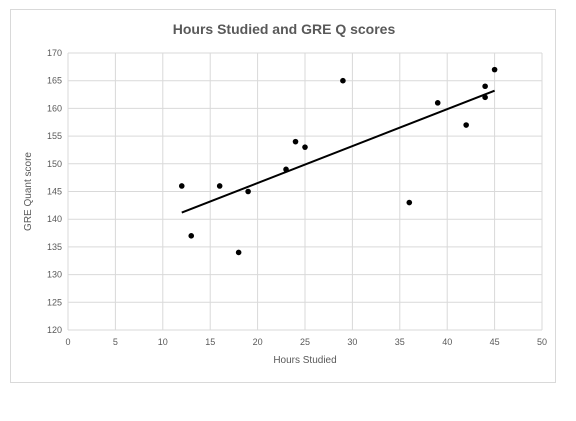  What do you see at coordinates (447, 342) in the screenshot?
I see `x-tick-label: 40` at bounding box center [447, 342].